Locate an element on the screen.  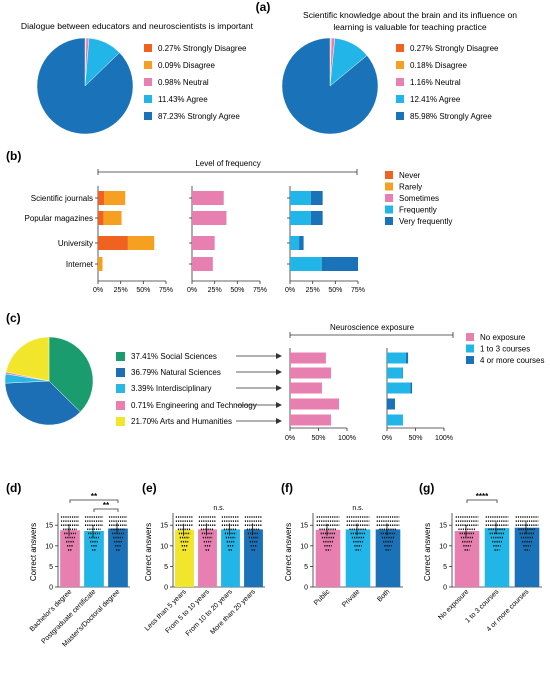
panel-d-category-label: Bachelor's degree is located at coordinates (51, 610).